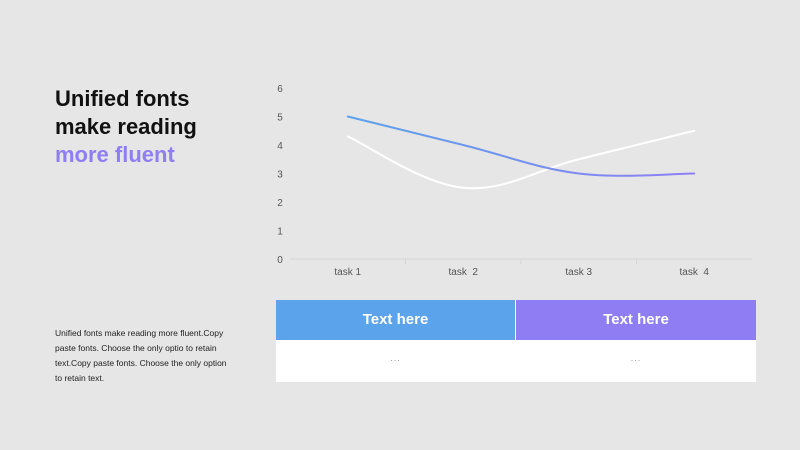  I want to click on table-header-1: Text here, so click(395, 320).